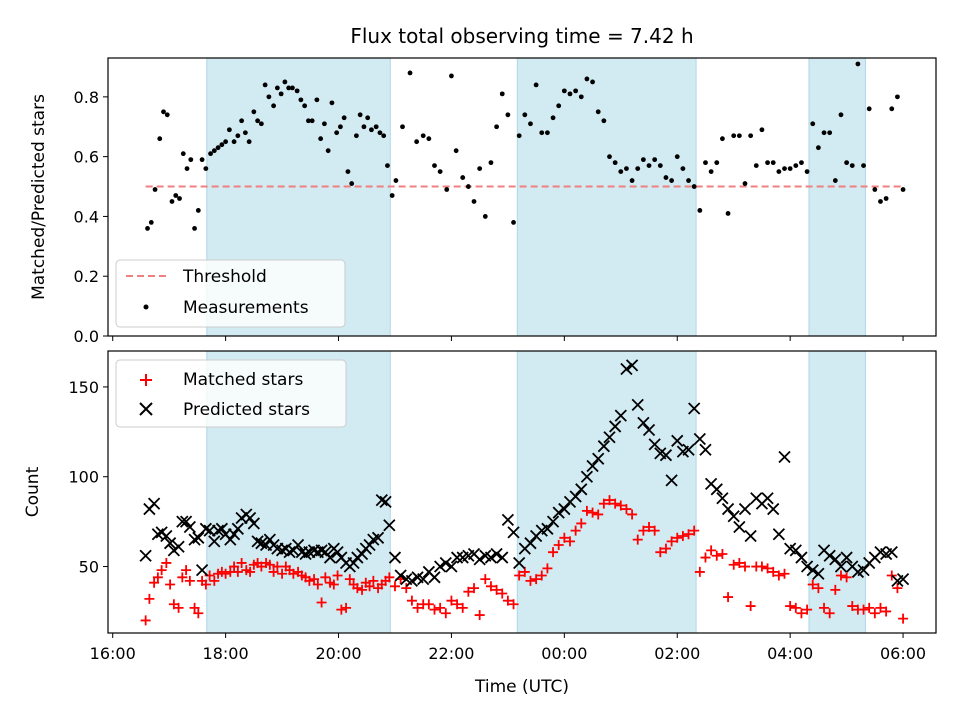  What do you see at coordinates (451, 653) in the screenshot?
I see `x-tick-label: 22:00` at bounding box center [451, 653].